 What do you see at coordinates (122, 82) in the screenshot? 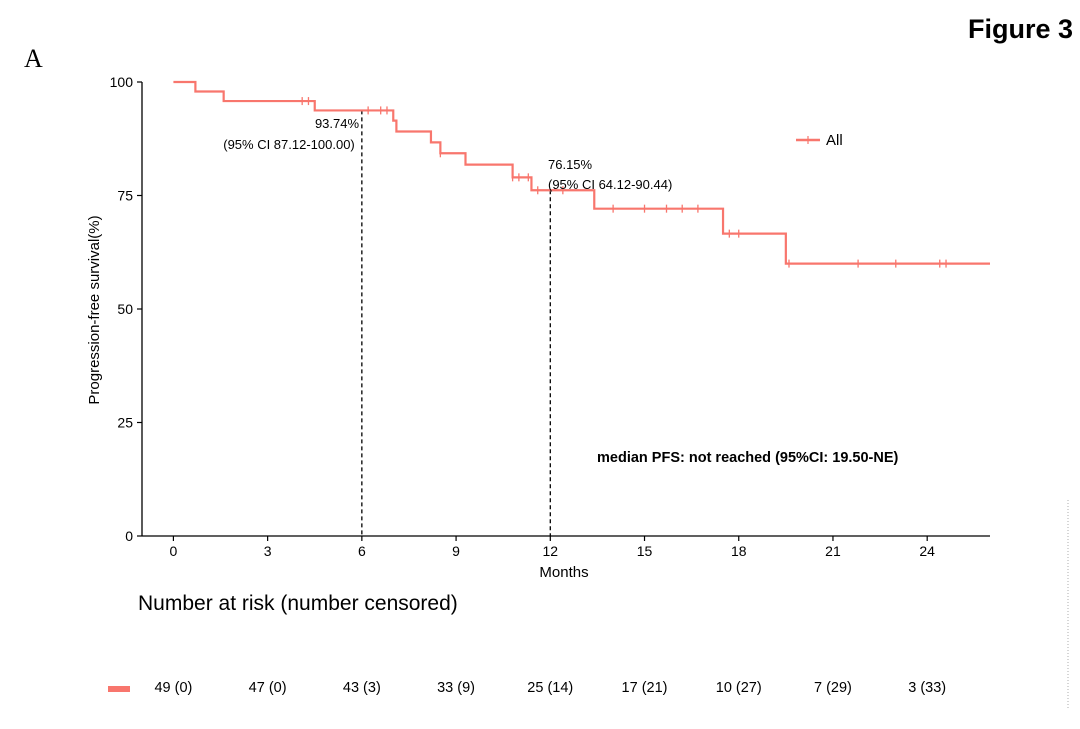
I see `y-tick-label: 100` at bounding box center [122, 82].